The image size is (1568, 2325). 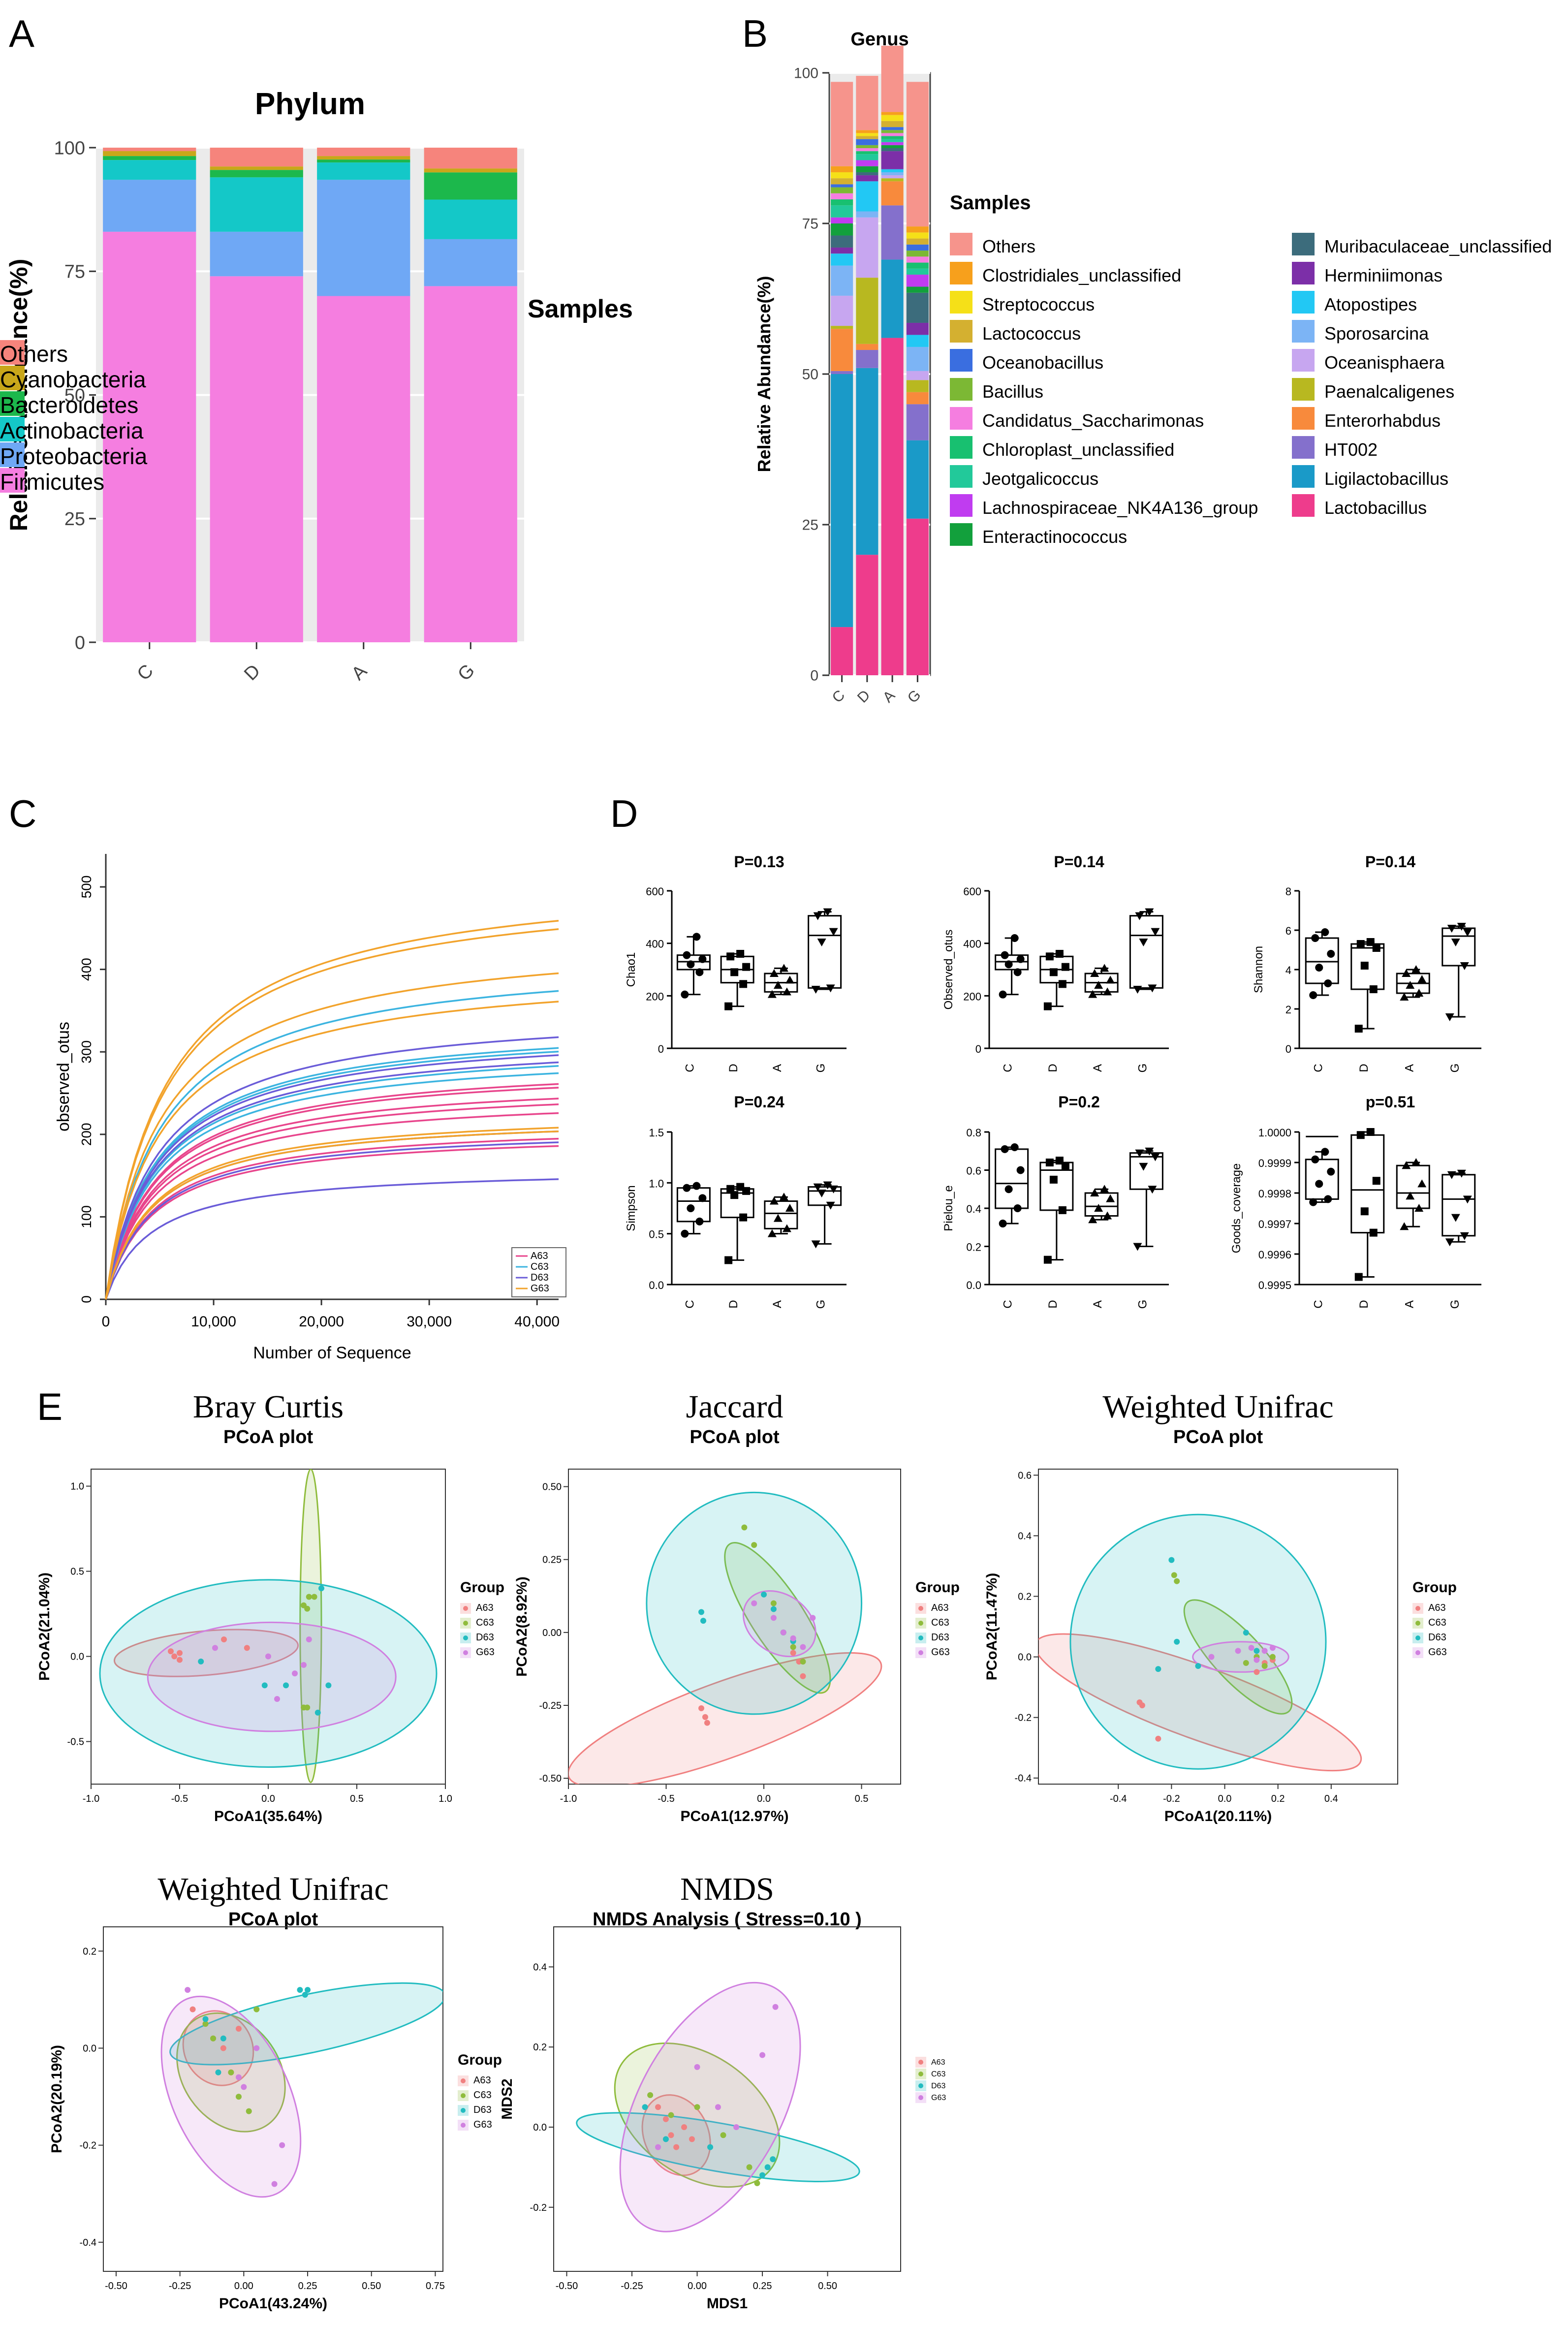 I want to click on bar-segment-herminiimonas, so click(x=917, y=328).